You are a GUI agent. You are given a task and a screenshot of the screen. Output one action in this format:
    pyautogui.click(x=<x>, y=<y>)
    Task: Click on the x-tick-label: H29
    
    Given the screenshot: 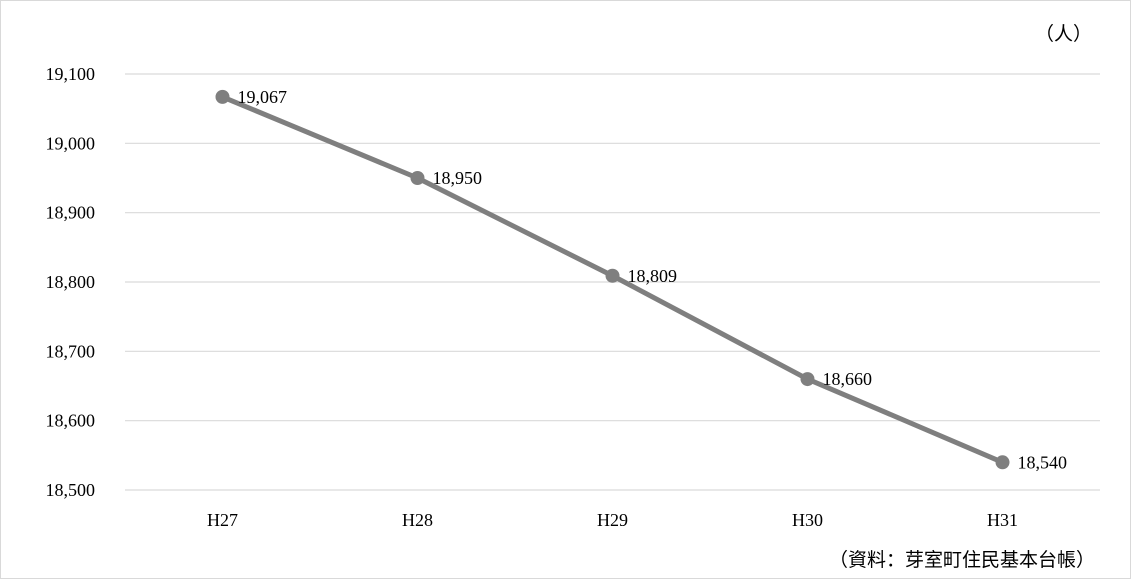 What is the action you would take?
    pyautogui.click(x=612, y=520)
    